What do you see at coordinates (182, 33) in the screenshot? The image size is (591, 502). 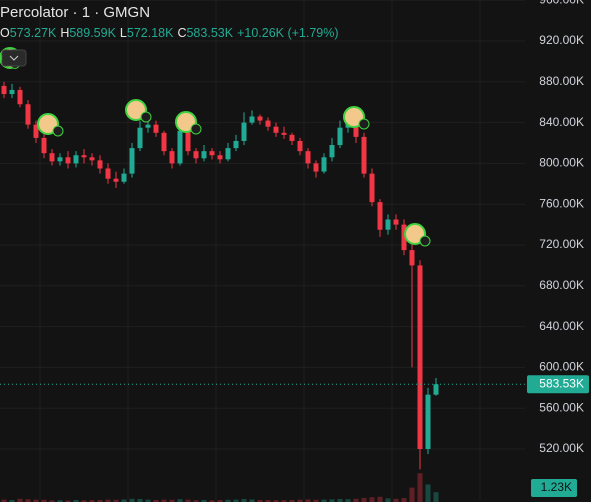 I see `ohlc-key: C` at bounding box center [182, 33].